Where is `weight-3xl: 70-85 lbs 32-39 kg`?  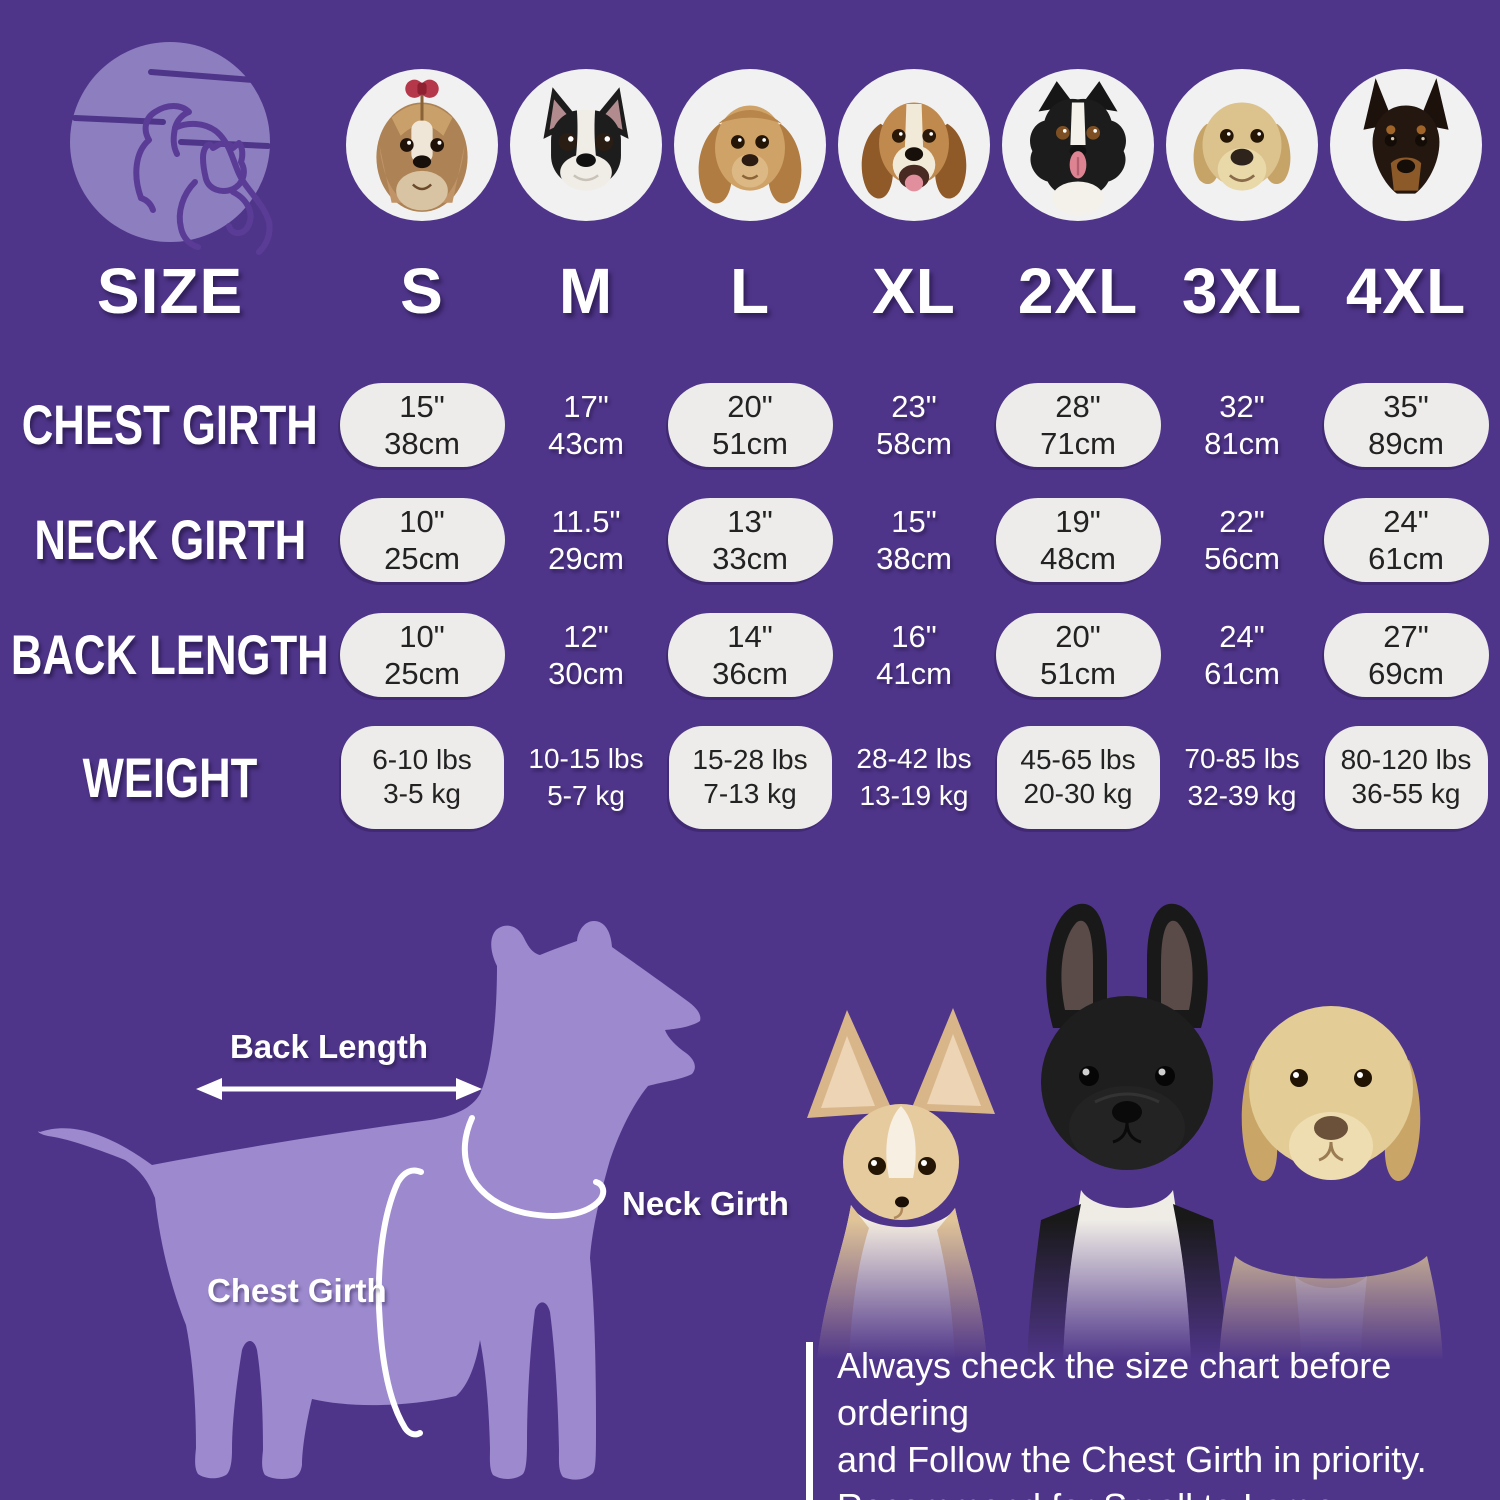
weight-3xl: 70-85 lbs 32-39 kg is located at coordinates (1242, 777).